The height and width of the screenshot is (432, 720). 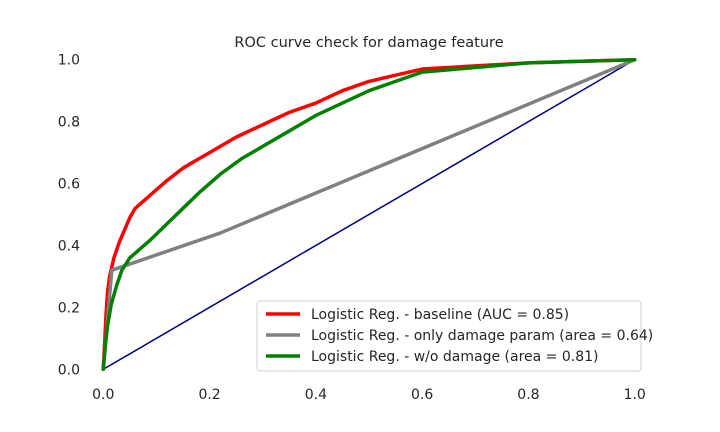 I want to click on y-tick-label: 0.8, so click(x=69, y=123).